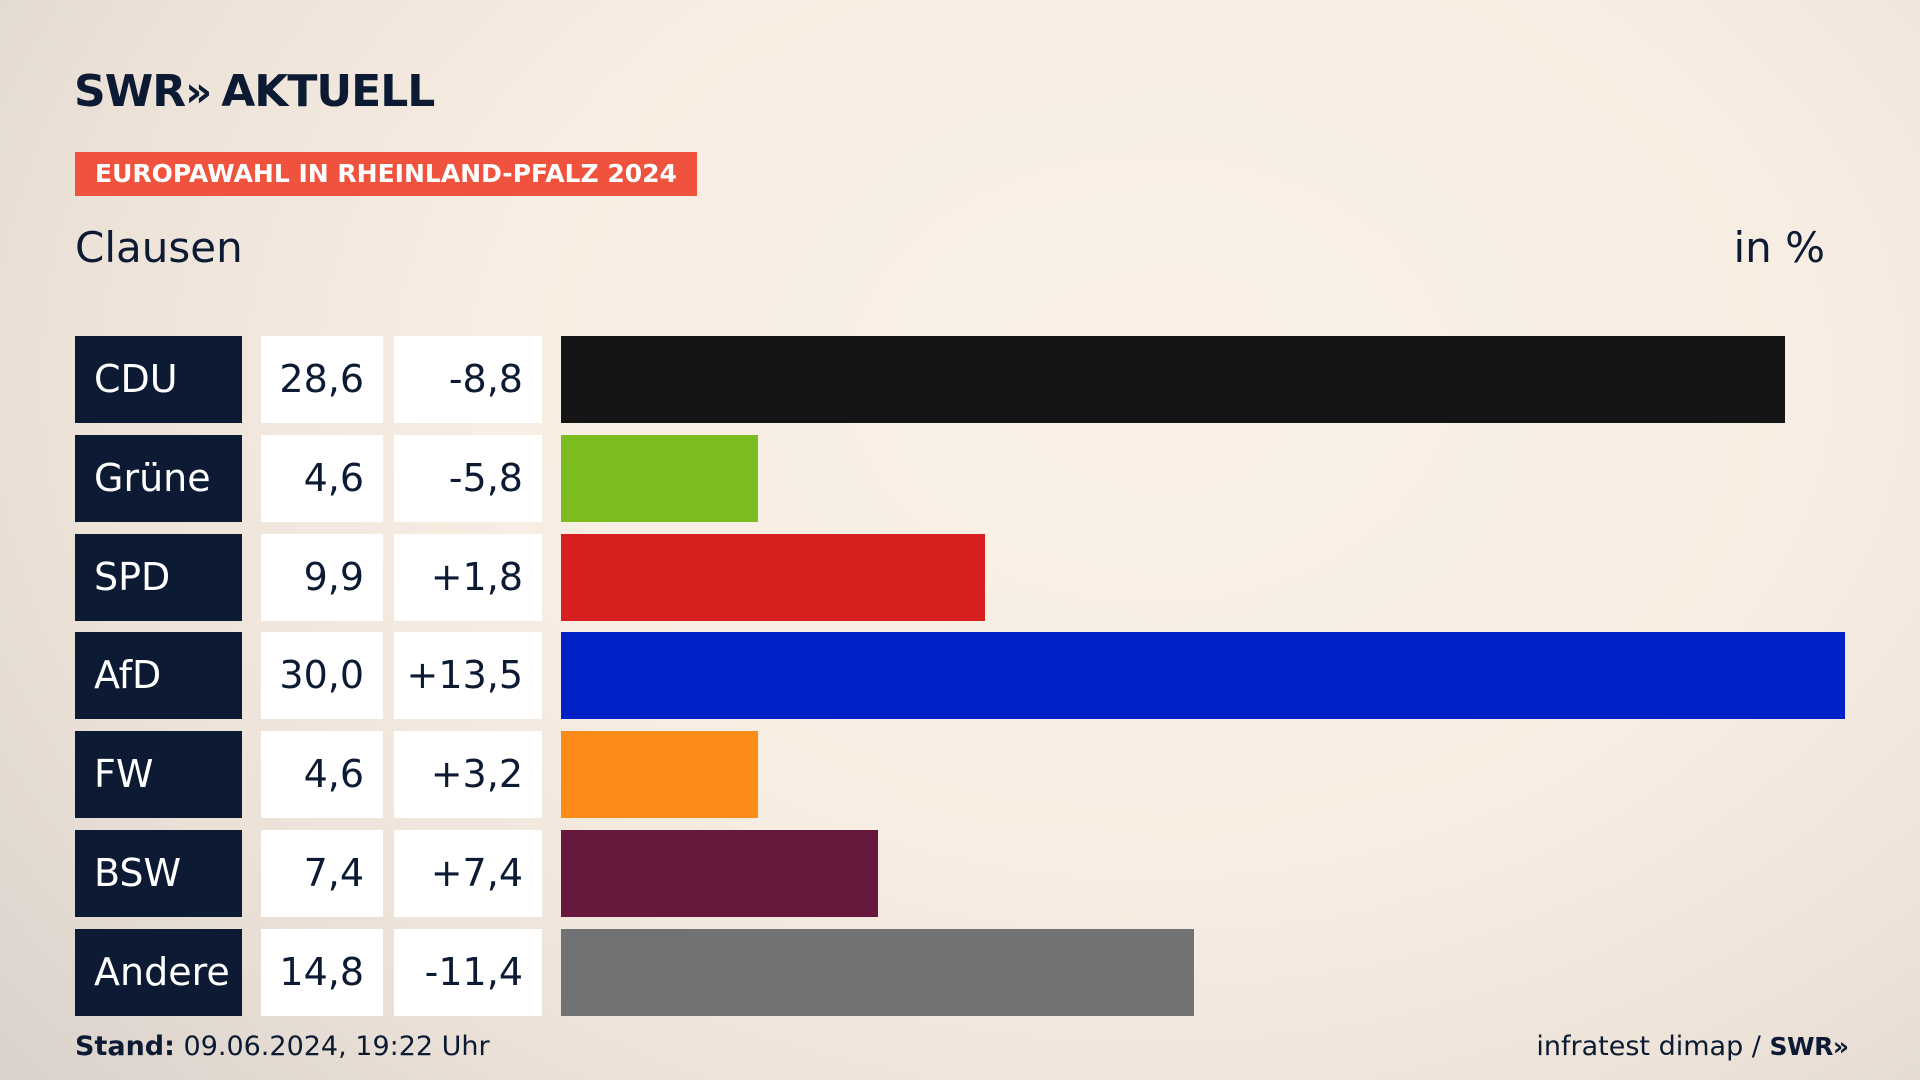  I want to click on diff-value: -8,8, so click(468, 379).